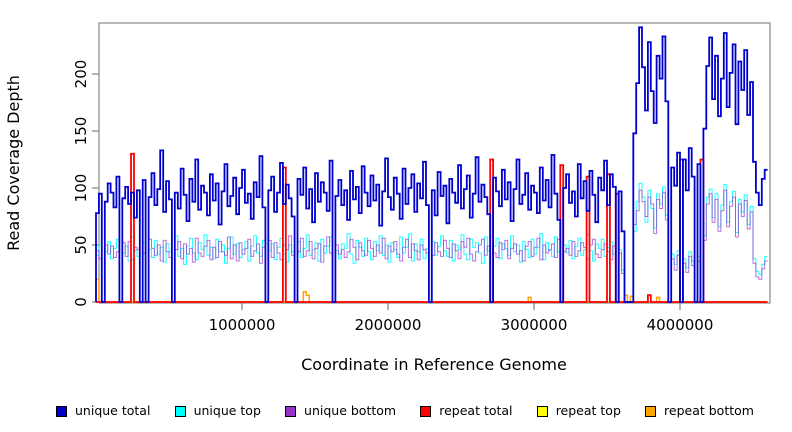  What do you see at coordinates (680, 325) in the screenshot?
I see `x-tick-label: 4000000` at bounding box center [680, 325].